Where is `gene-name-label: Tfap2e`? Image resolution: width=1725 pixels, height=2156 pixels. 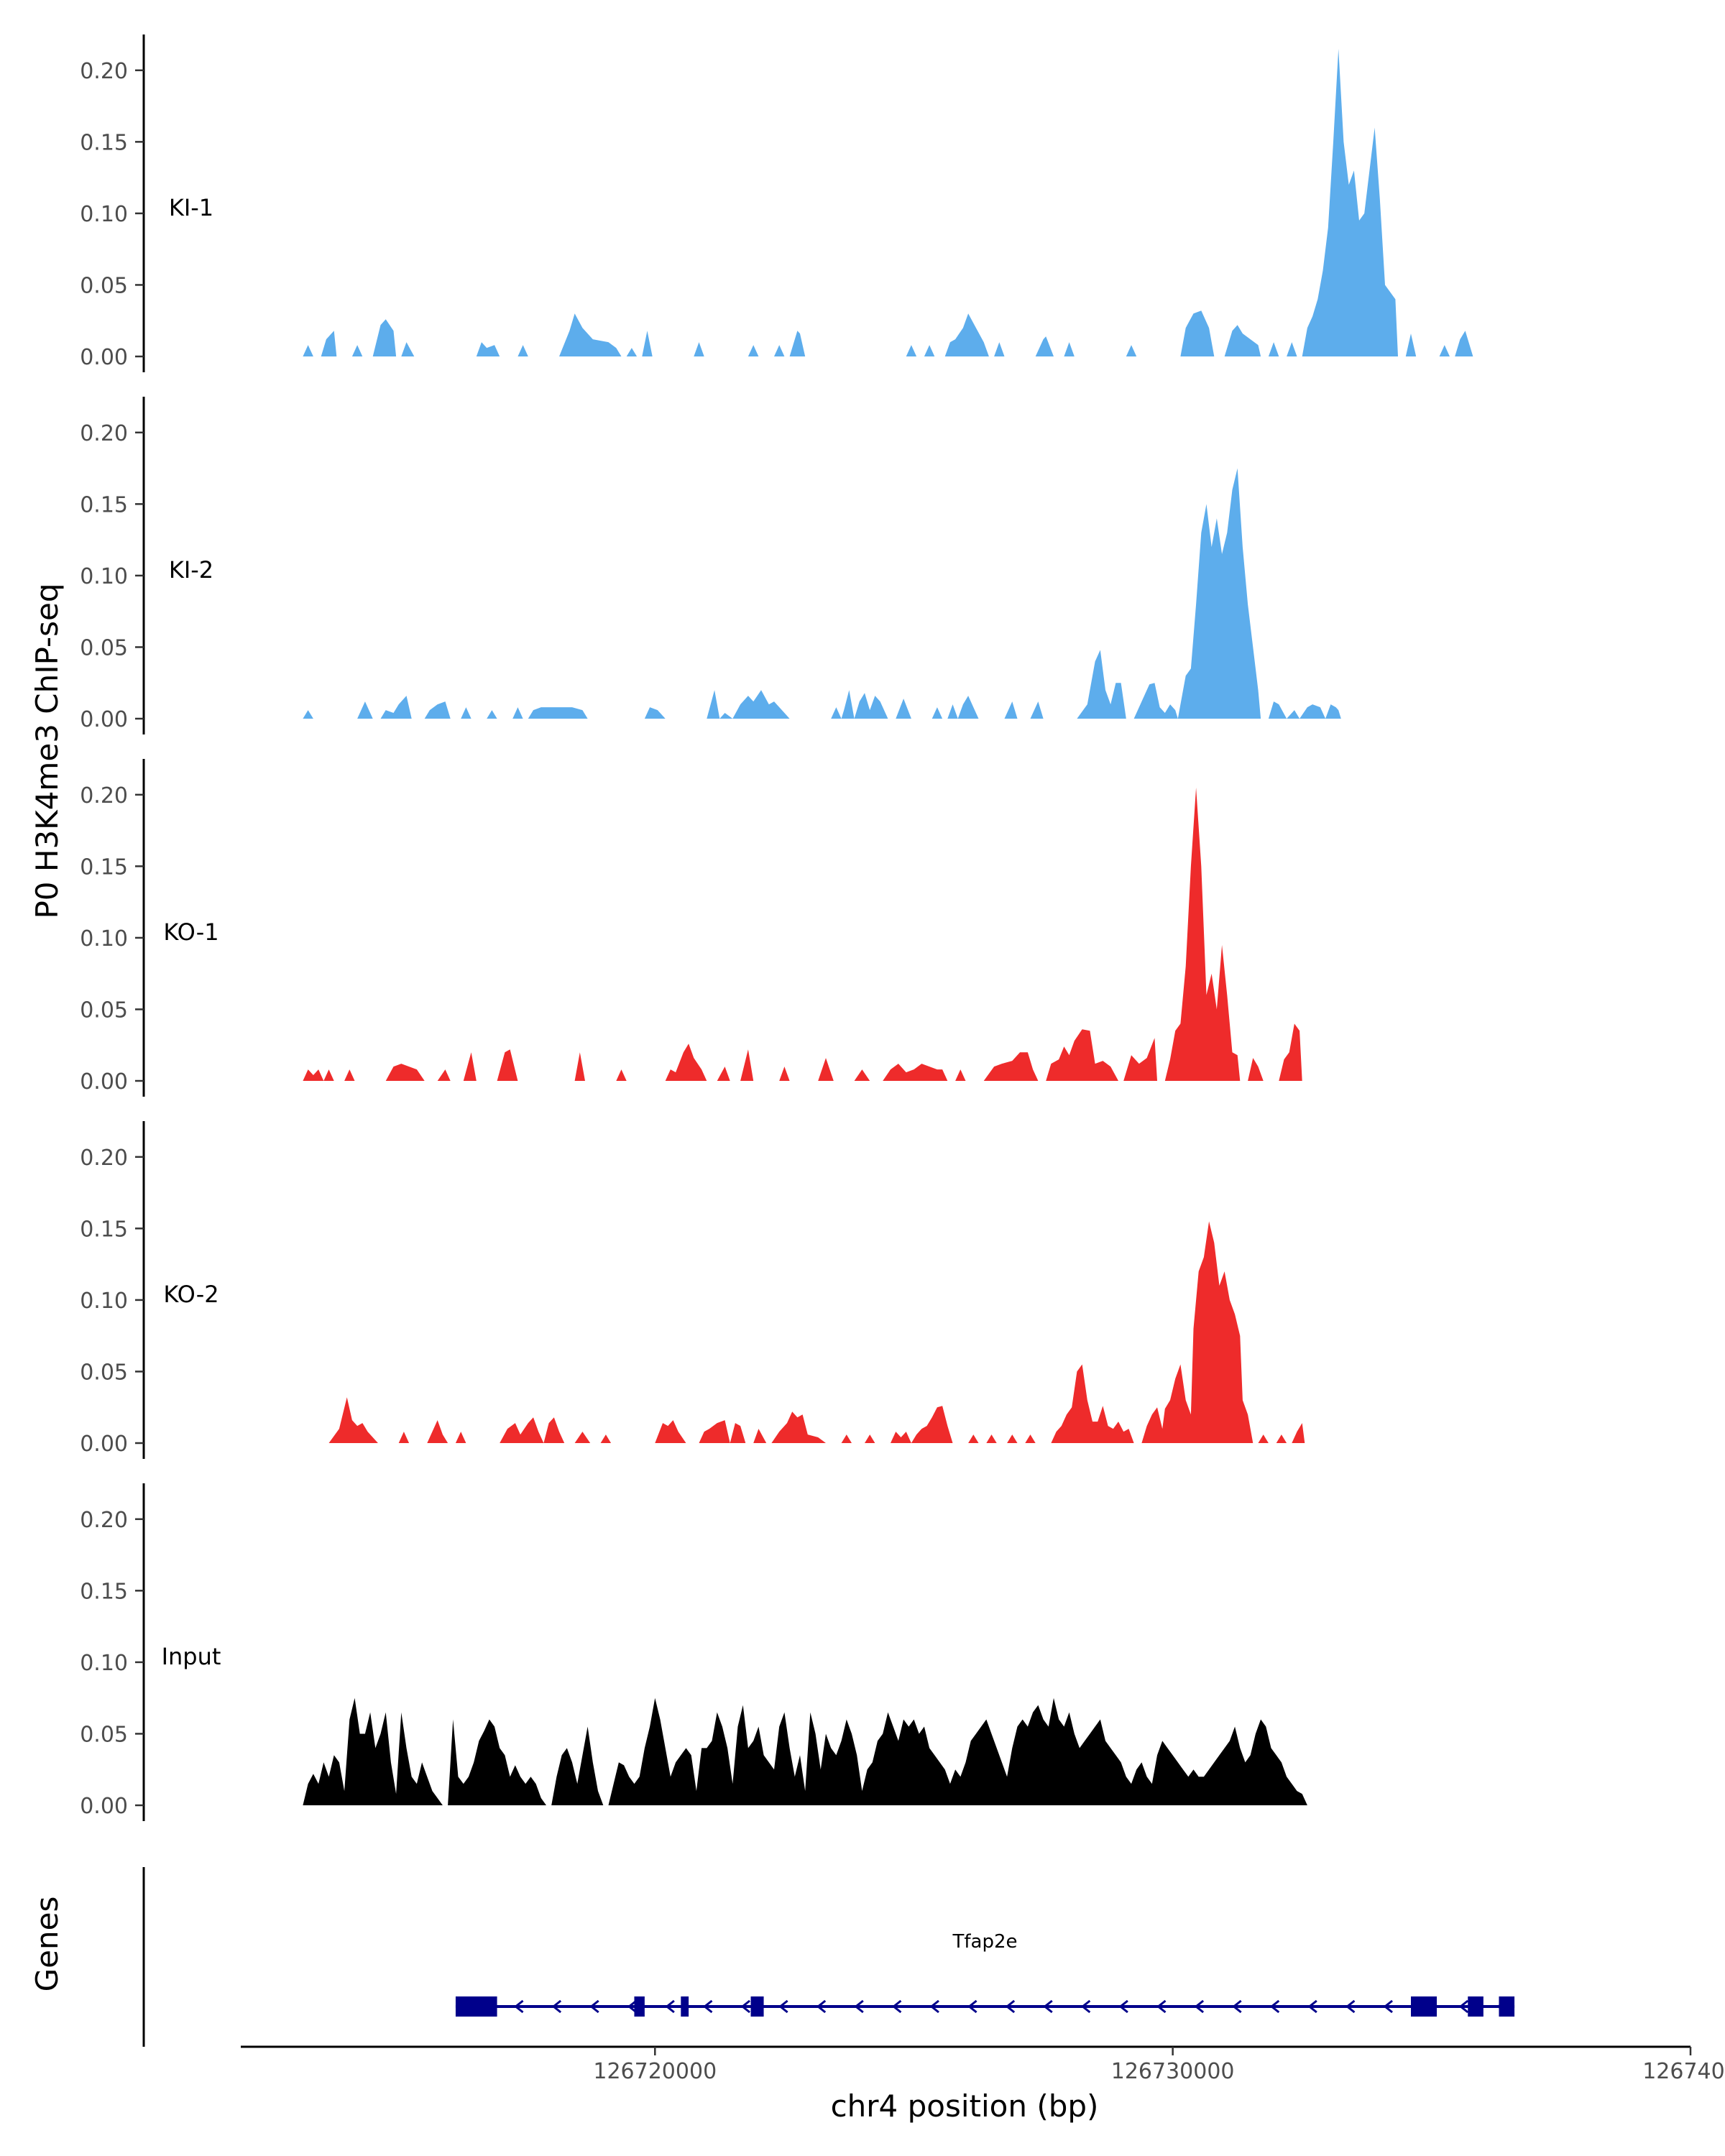
gene-name-label: Tfap2e is located at coordinates (985, 1942).